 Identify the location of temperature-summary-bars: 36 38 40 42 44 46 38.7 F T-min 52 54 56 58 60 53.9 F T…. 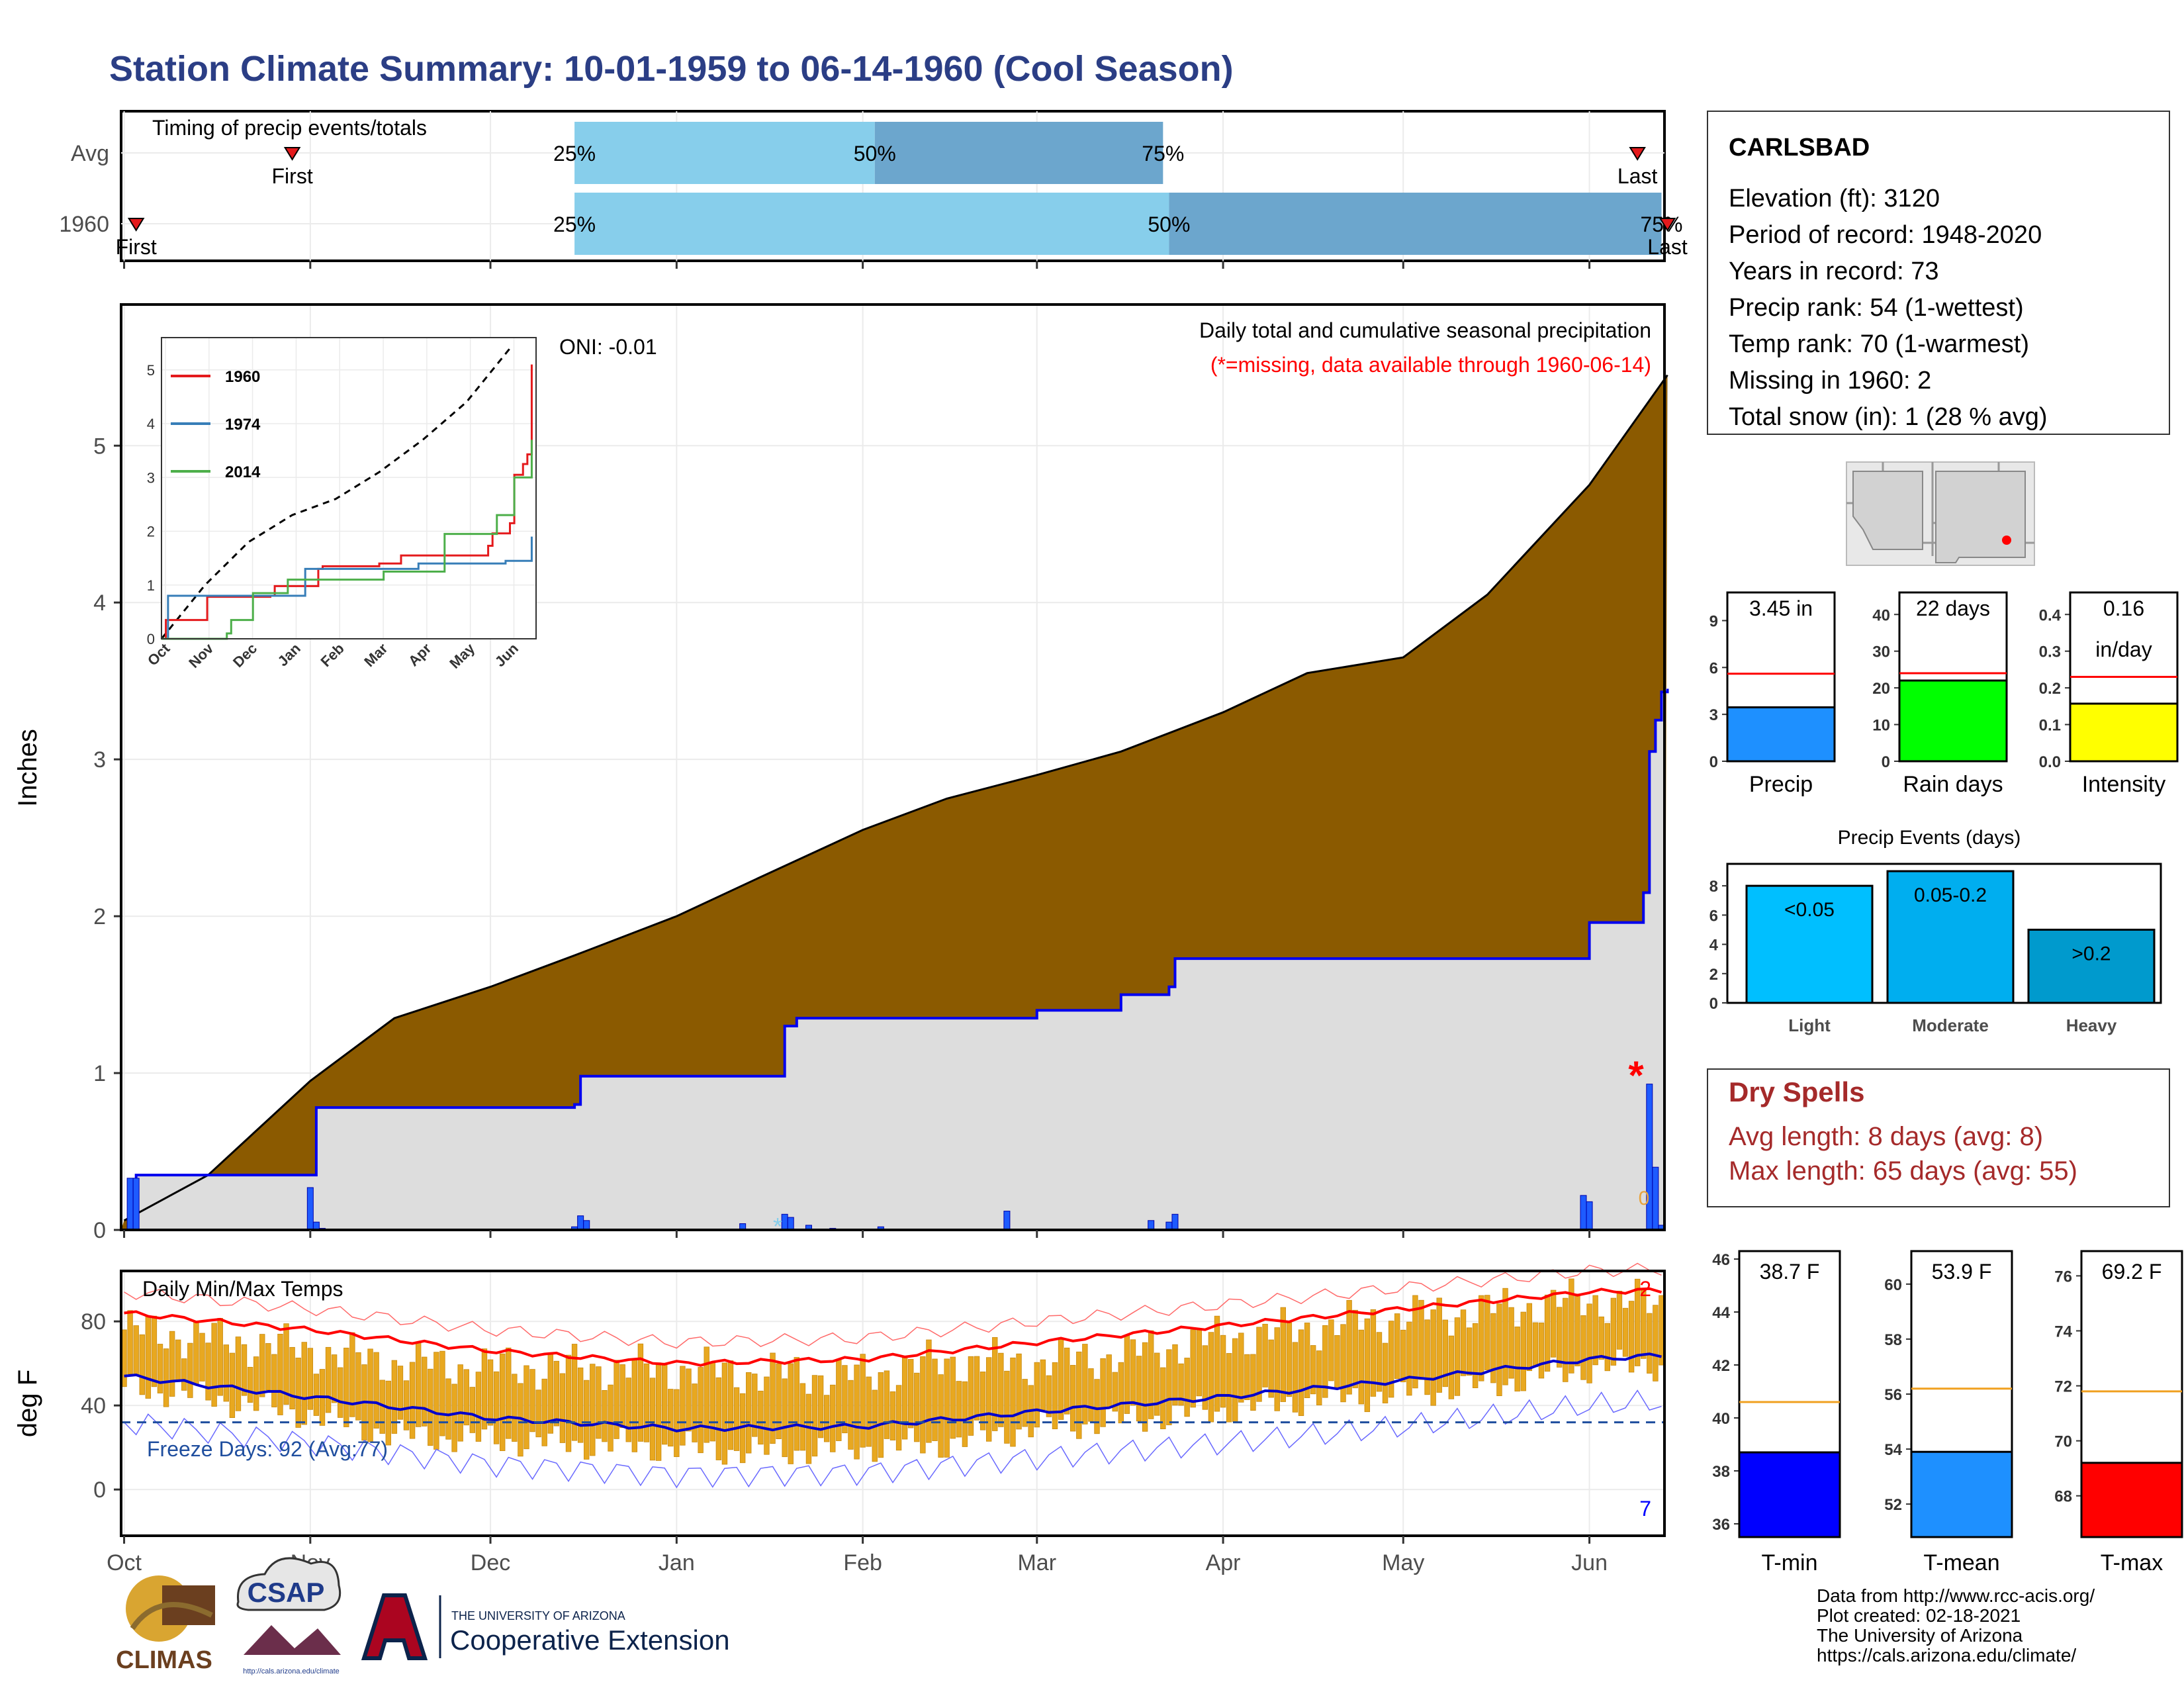
(1948, 1412).